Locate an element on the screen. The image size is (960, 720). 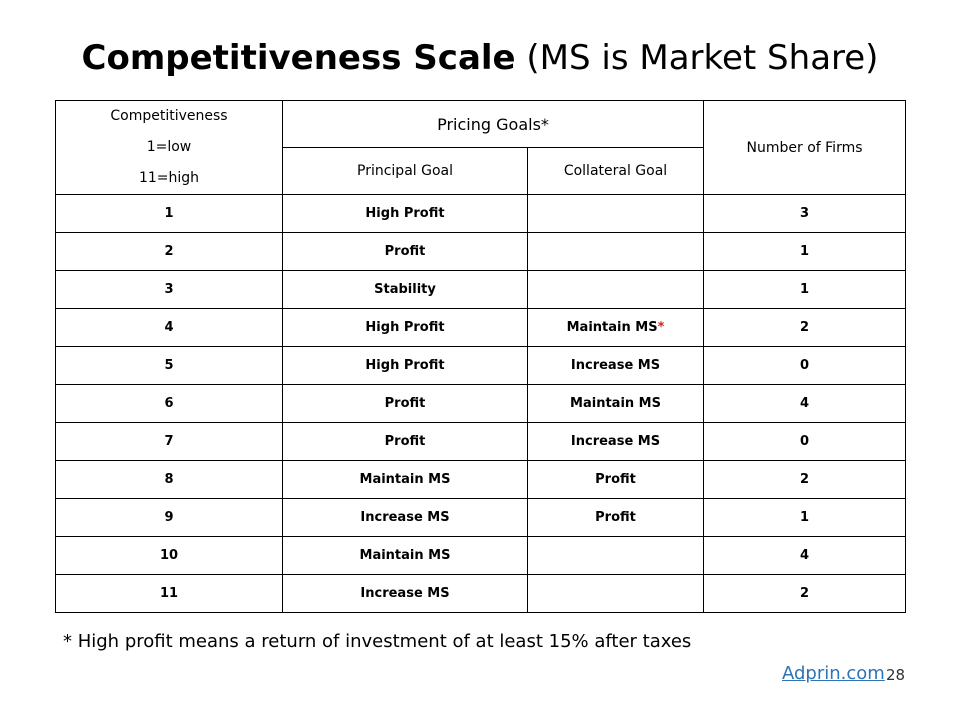
cell-competitiveness-text: 7 is located at coordinates (169, 441).